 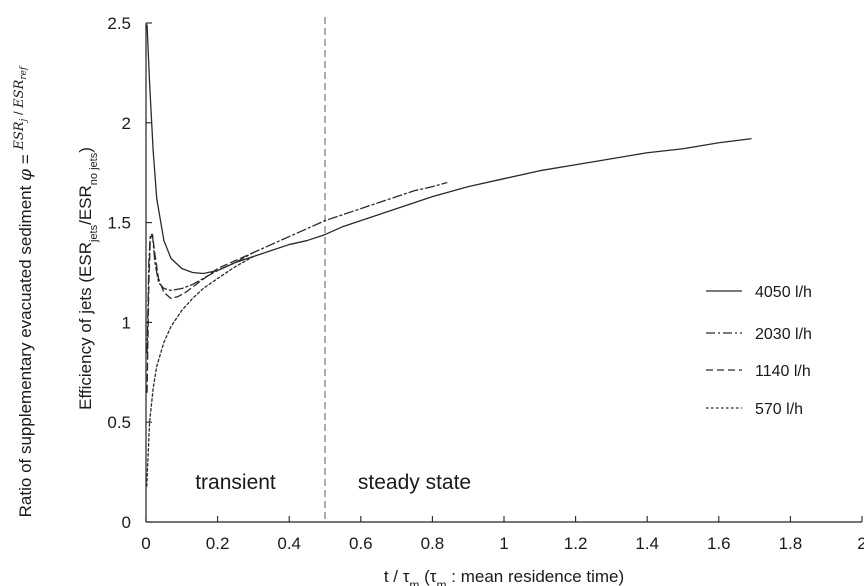 I want to click on y-tick-label: 2.5, so click(x=119, y=23).